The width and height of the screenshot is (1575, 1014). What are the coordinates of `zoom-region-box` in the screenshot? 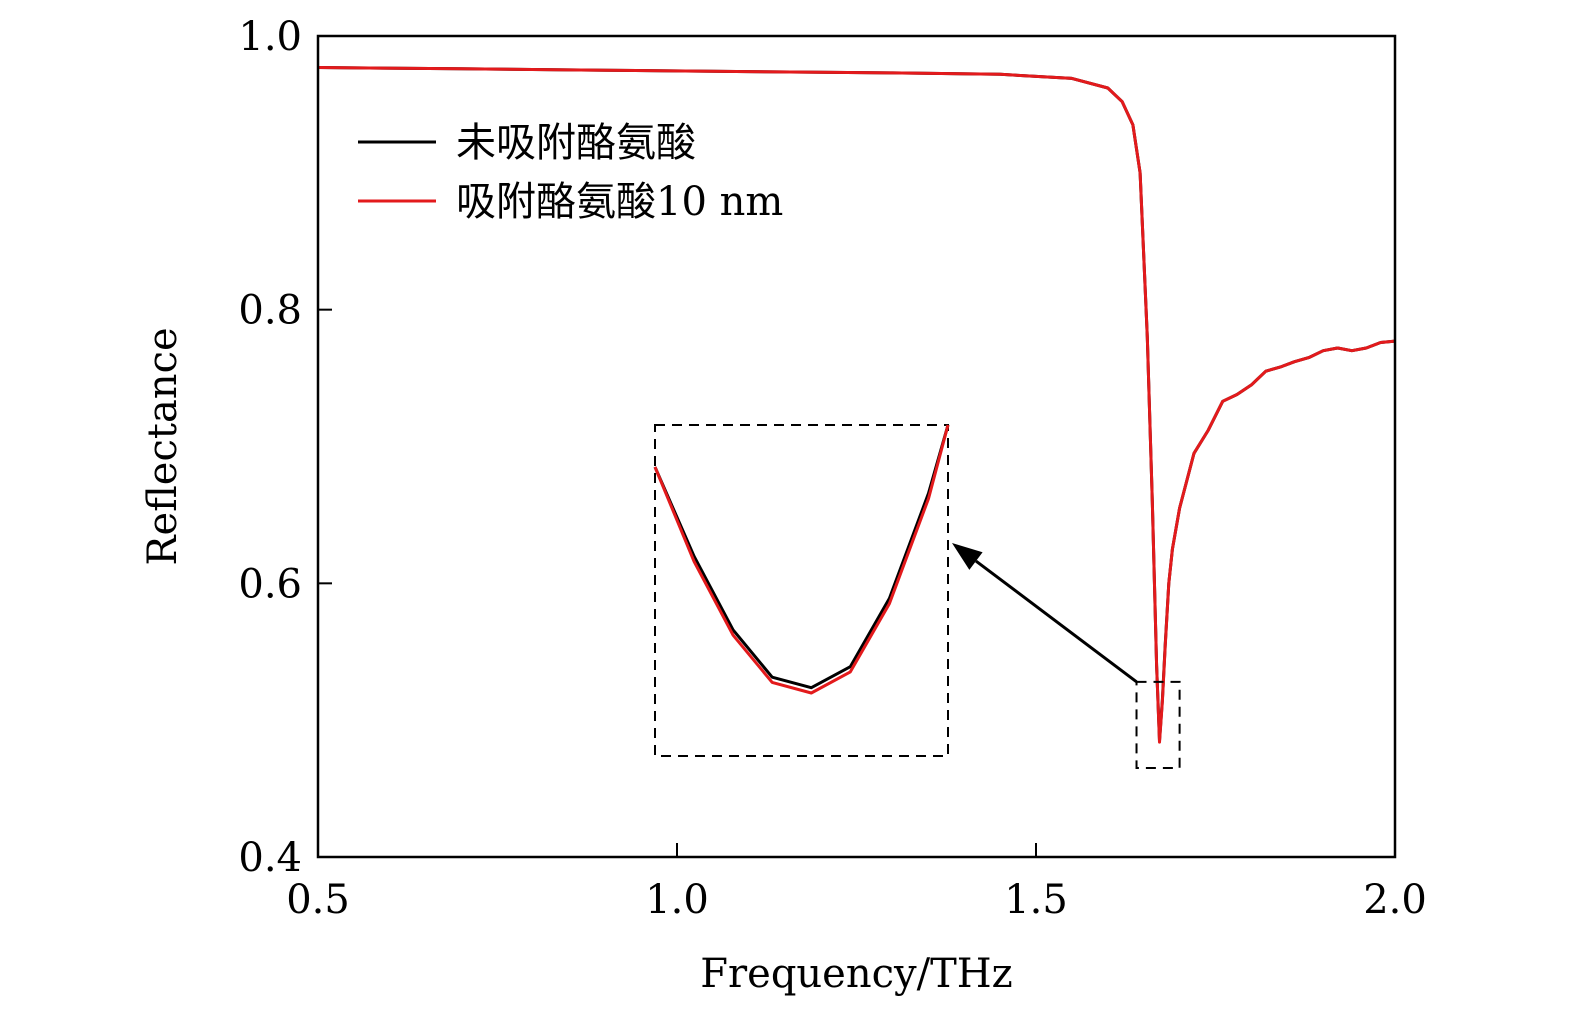 It's located at (1158, 725).